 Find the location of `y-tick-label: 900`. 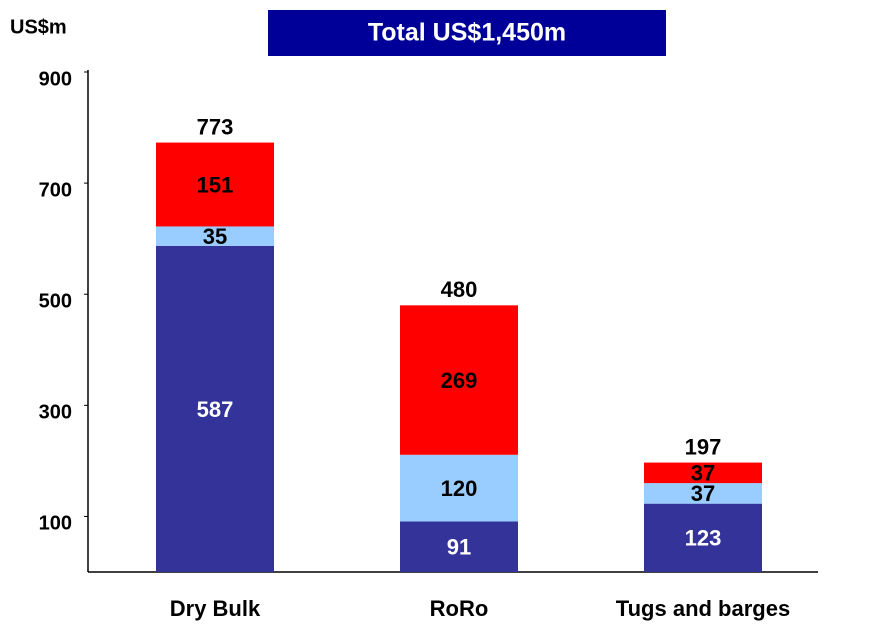

y-tick-label: 900 is located at coordinates (55, 79).